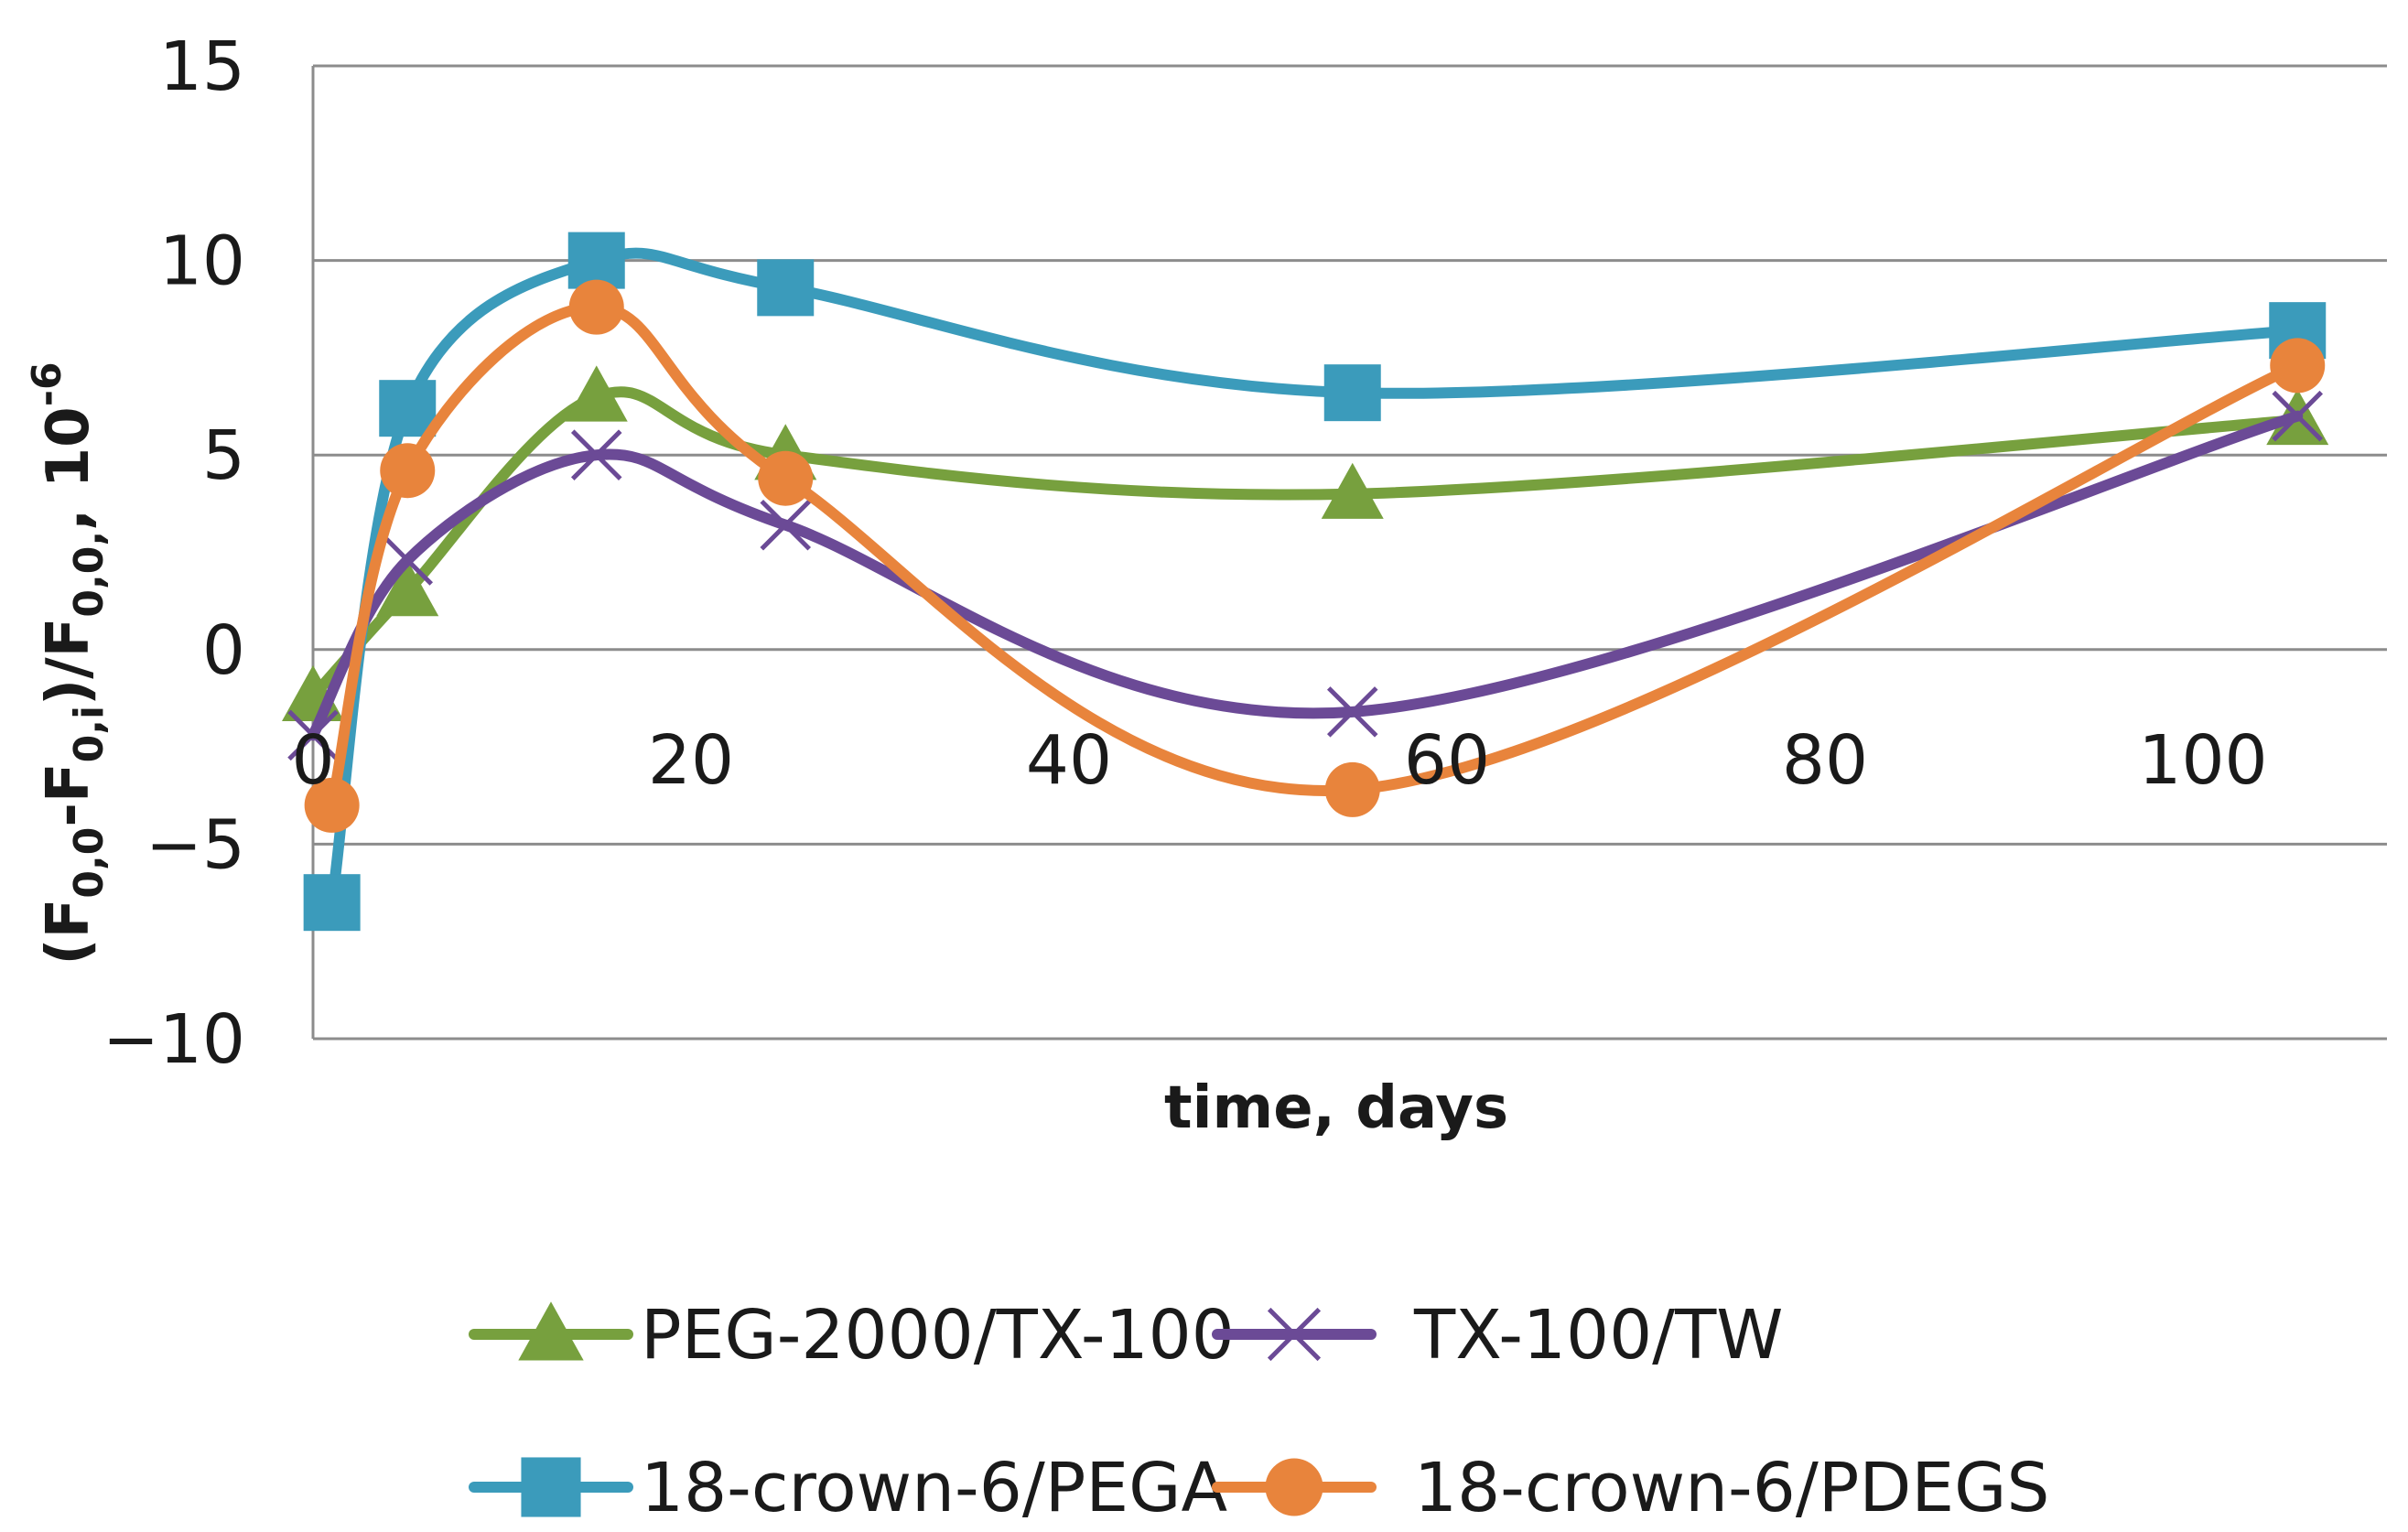 The width and height of the screenshot is (2408, 1532). What do you see at coordinates (934, 1488) in the screenshot?
I see `legend-label: 18-crown-6/PEGA` at bounding box center [934, 1488].